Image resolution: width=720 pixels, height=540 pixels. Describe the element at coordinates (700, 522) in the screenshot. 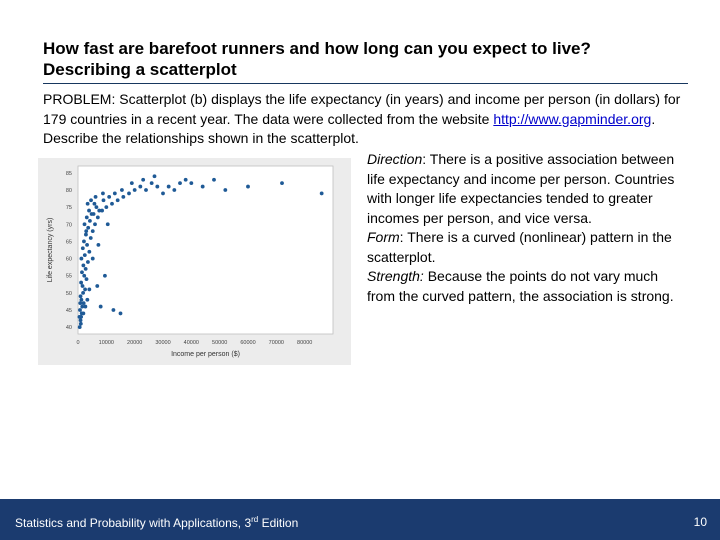

I see `page-number: 10` at that location.